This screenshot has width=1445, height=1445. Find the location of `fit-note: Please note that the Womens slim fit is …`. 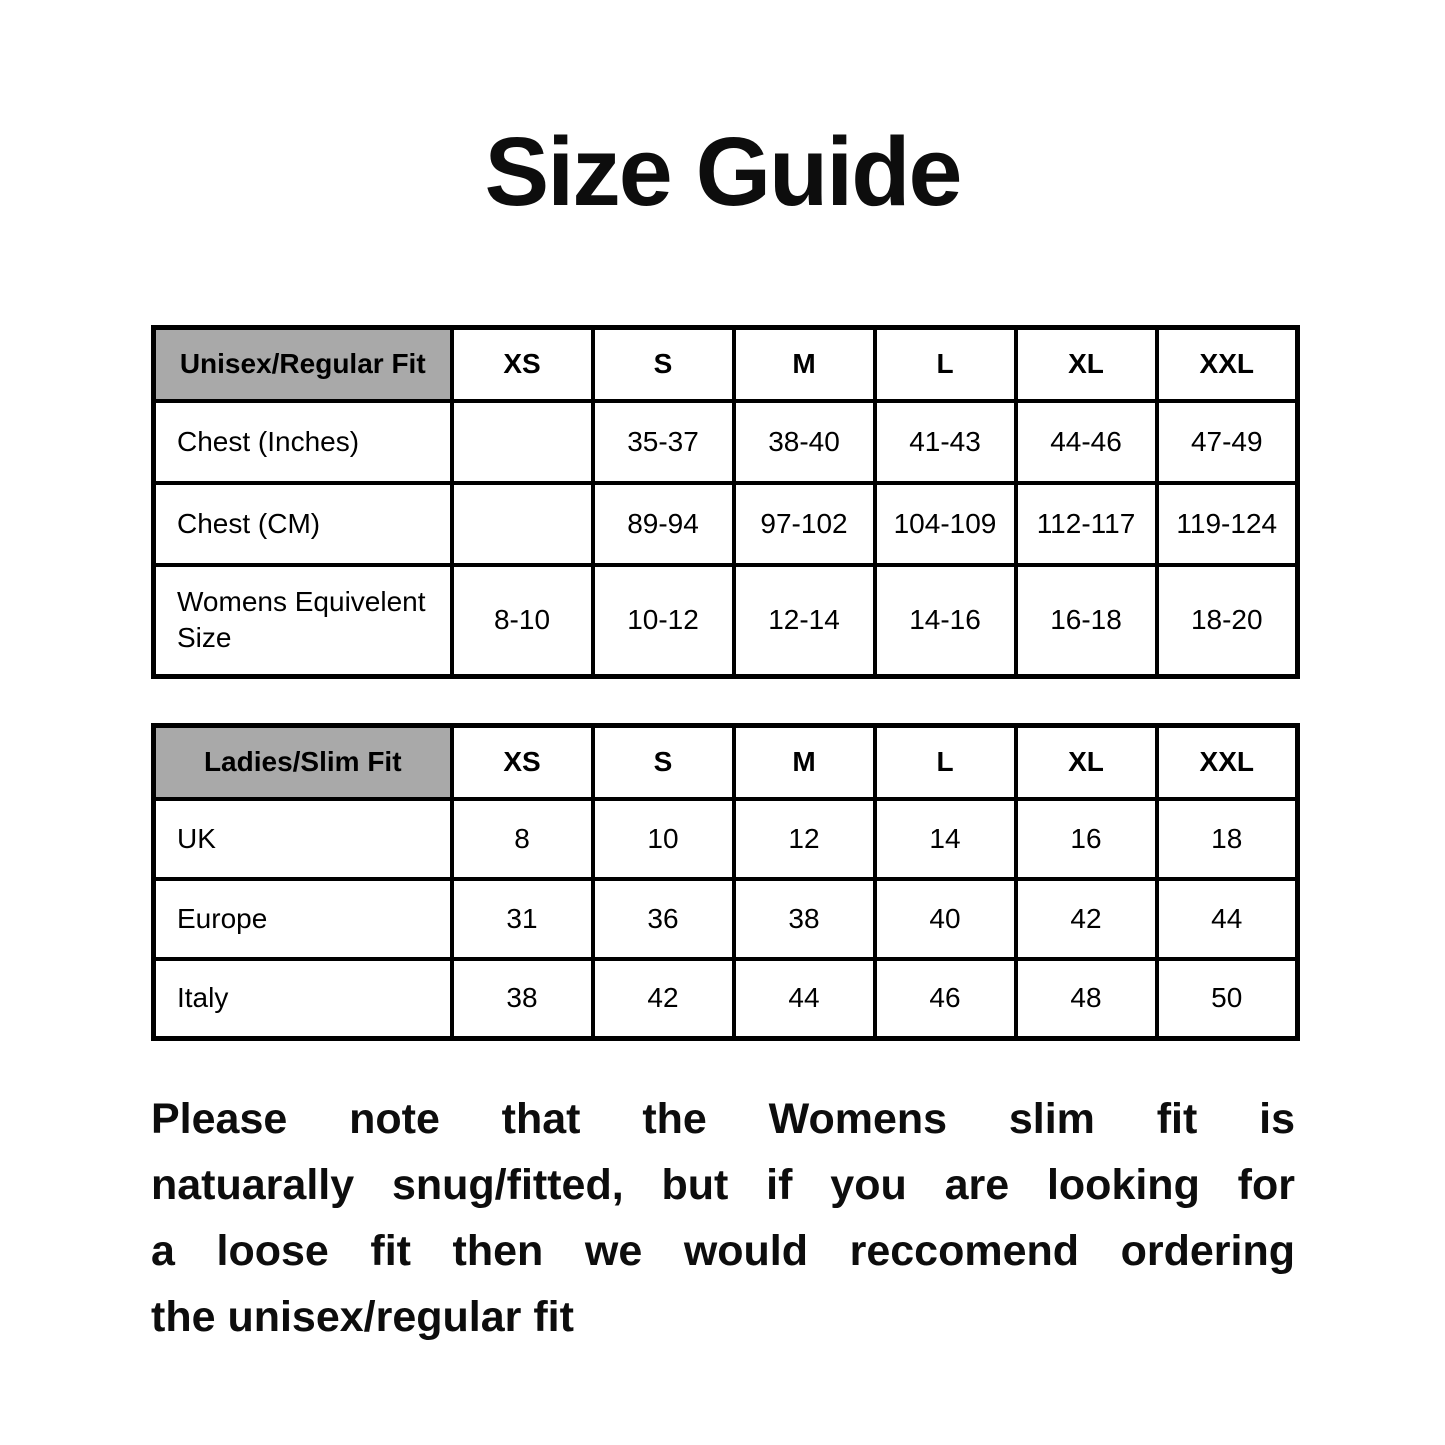

fit-note: Please note that the Womens slim fit is … is located at coordinates (723, 1218).